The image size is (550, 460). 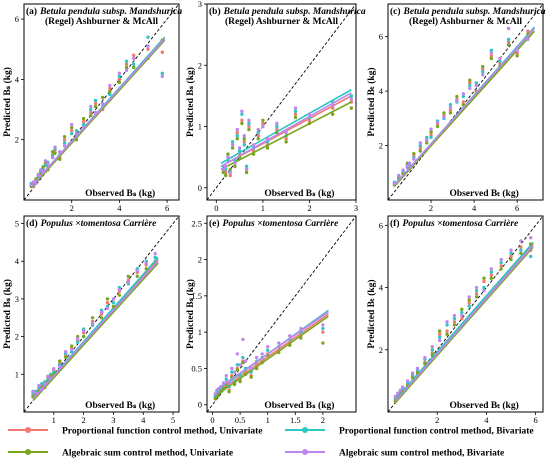 I want to click on x-axis-label: Observed Bₜ (kg), so click(x=483, y=193).